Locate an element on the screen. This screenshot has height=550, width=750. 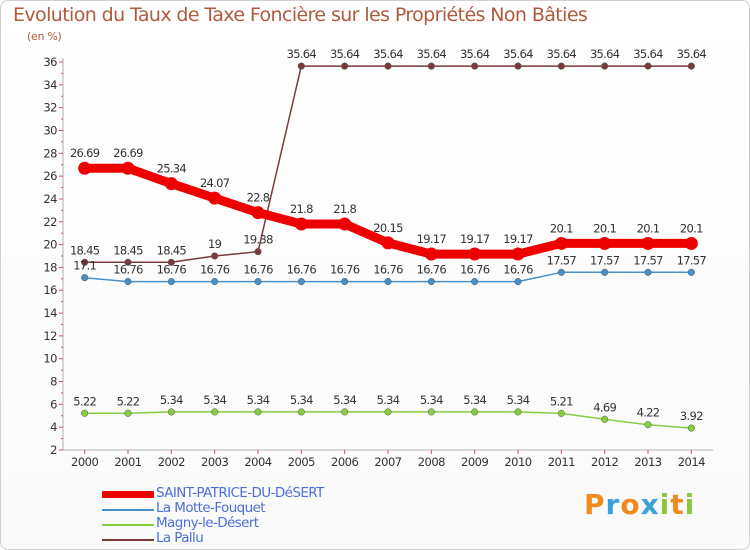
legend-item: SAINT-PATRICE-DU-DéSERT is located at coordinates (261, 493).